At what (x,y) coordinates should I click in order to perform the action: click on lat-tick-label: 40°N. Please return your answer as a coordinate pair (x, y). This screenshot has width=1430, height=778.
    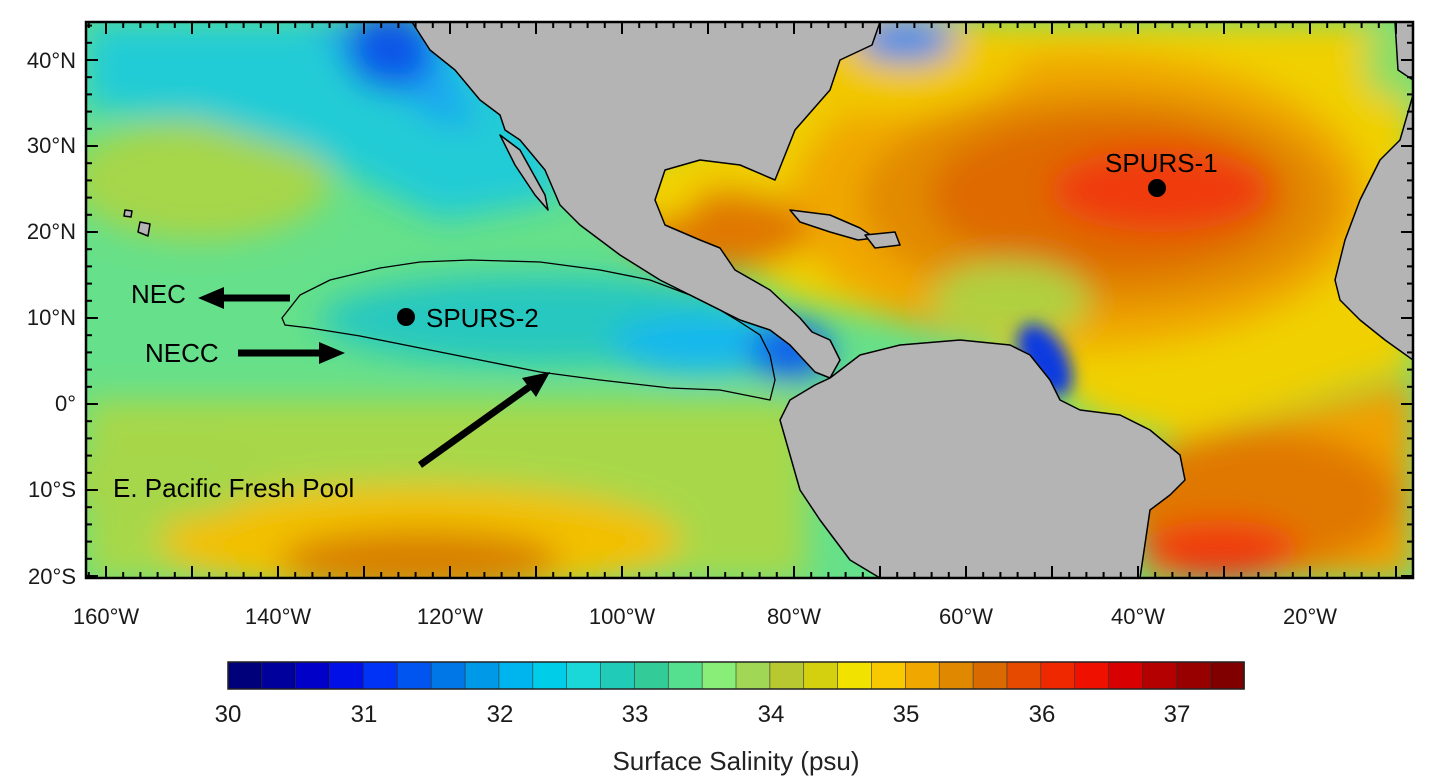
    Looking at the image, I should click on (51, 60).